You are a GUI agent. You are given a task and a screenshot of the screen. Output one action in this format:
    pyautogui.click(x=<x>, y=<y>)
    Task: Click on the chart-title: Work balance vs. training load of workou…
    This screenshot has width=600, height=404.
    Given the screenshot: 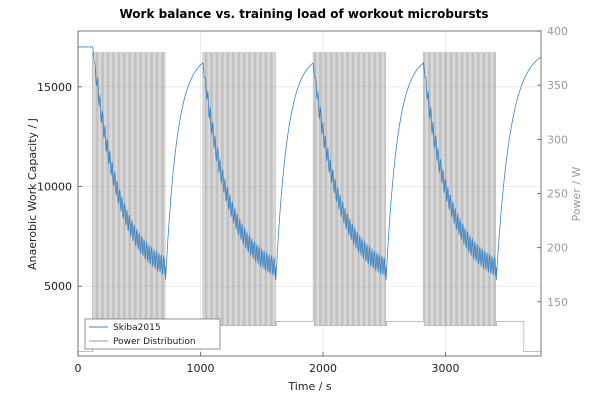 What is the action you would take?
    pyautogui.click(x=304, y=14)
    